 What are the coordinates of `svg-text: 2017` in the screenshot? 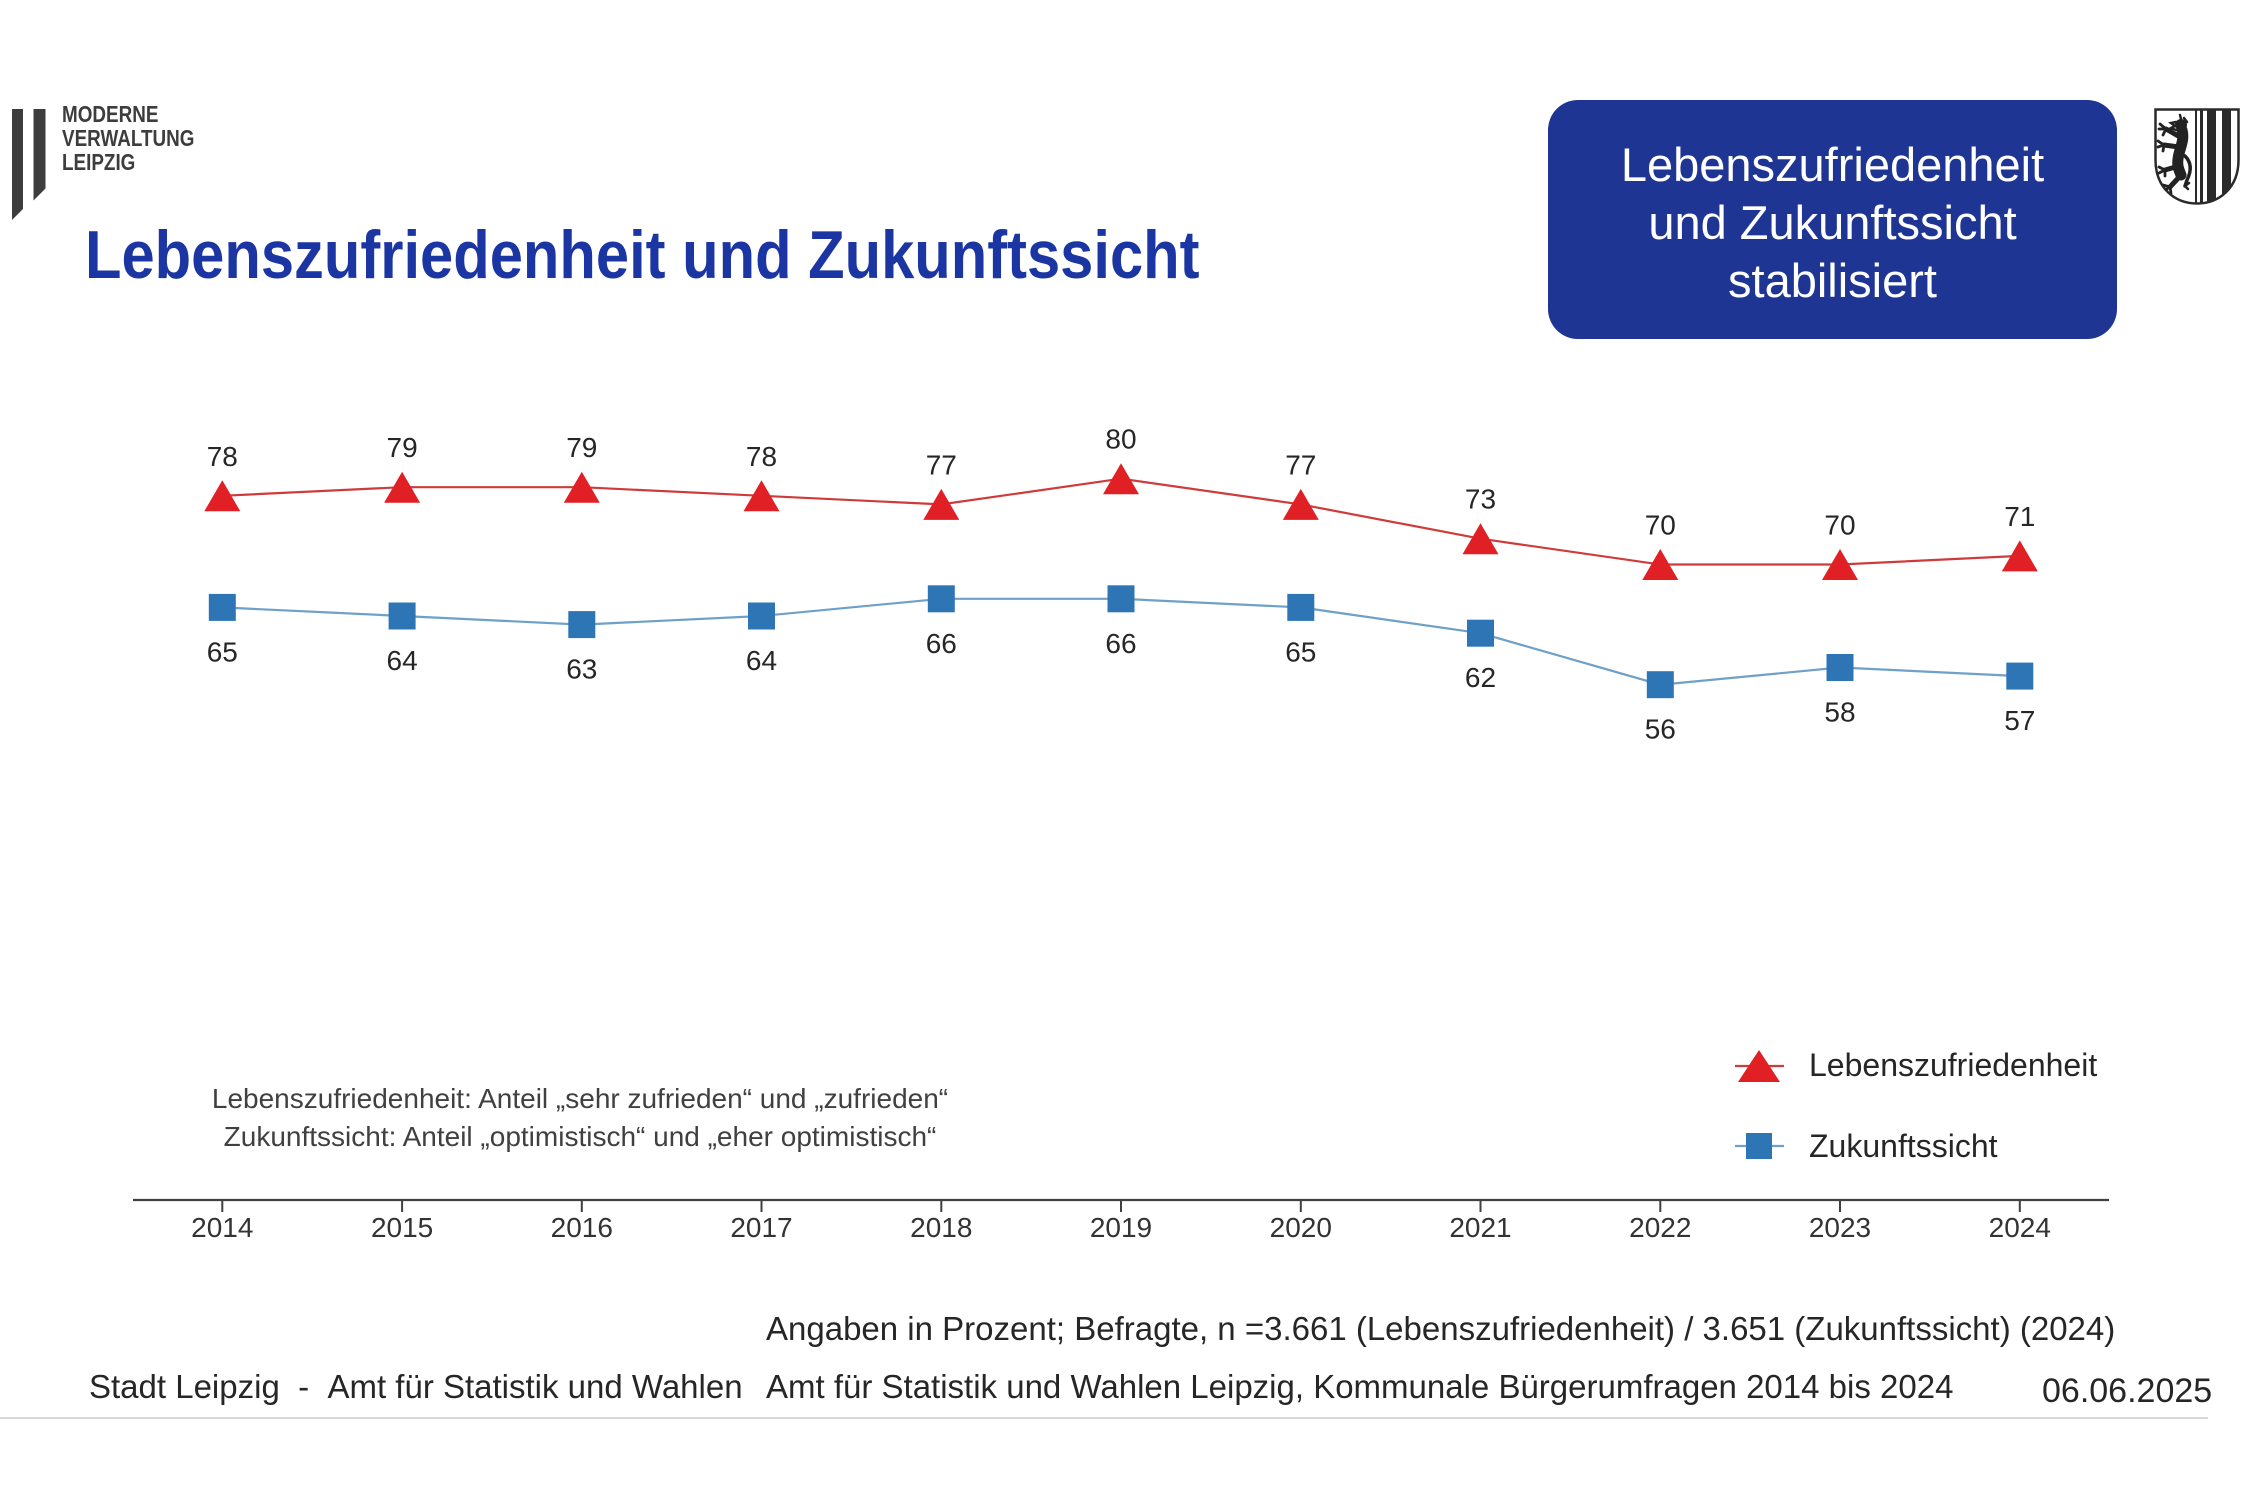 It's located at (761, 1227).